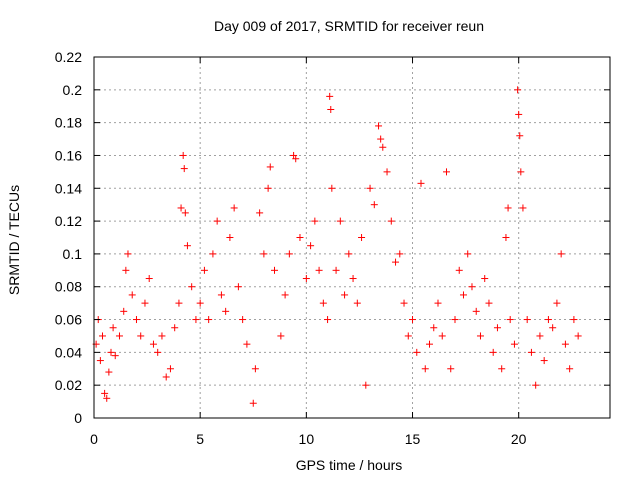 This screenshot has width=640, height=485. Describe the element at coordinates (68, 352) in the screenshot. I see `y-tick-label: 0.04` at that location.